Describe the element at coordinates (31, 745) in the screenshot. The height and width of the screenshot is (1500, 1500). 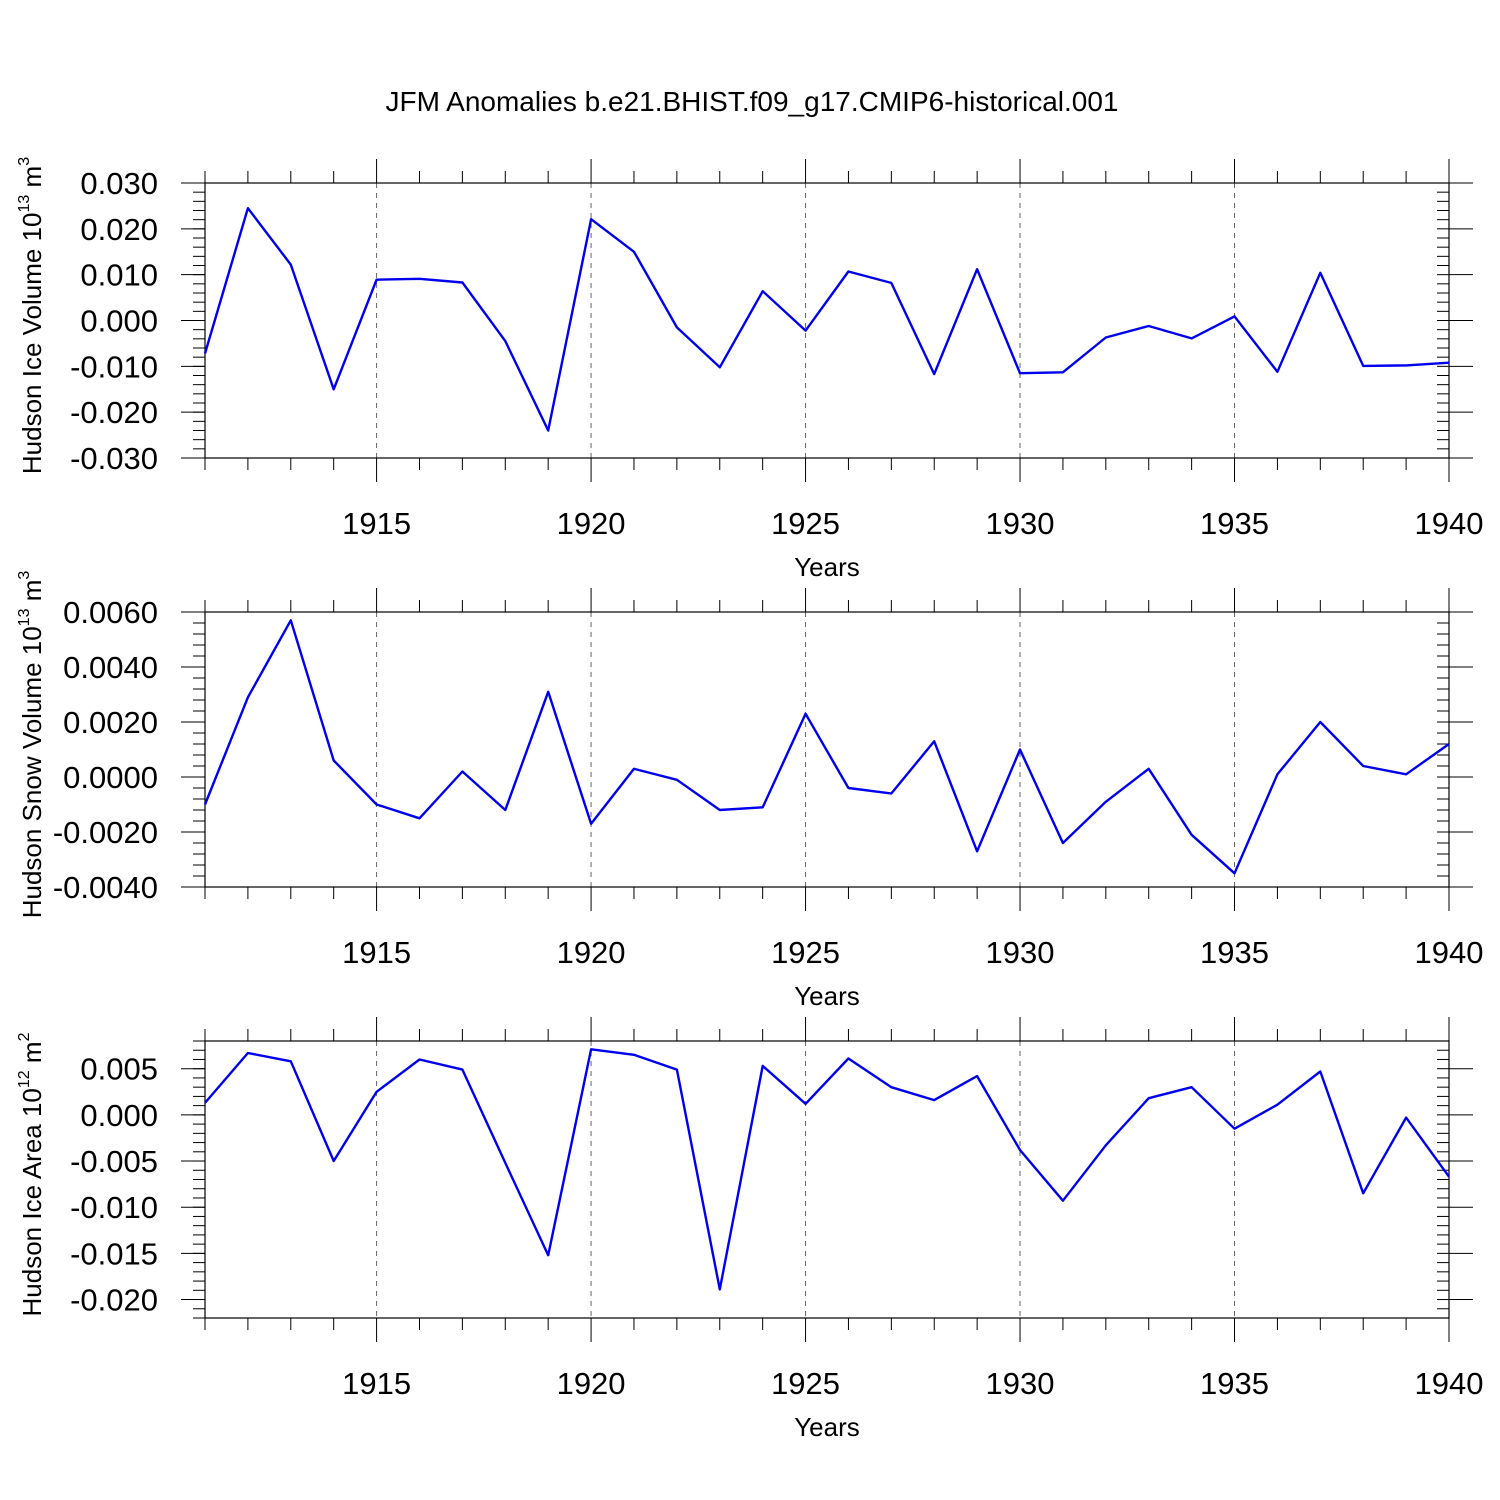
I see `y-axis-title: Hudson Snow Volume 1013 m3` at that location.